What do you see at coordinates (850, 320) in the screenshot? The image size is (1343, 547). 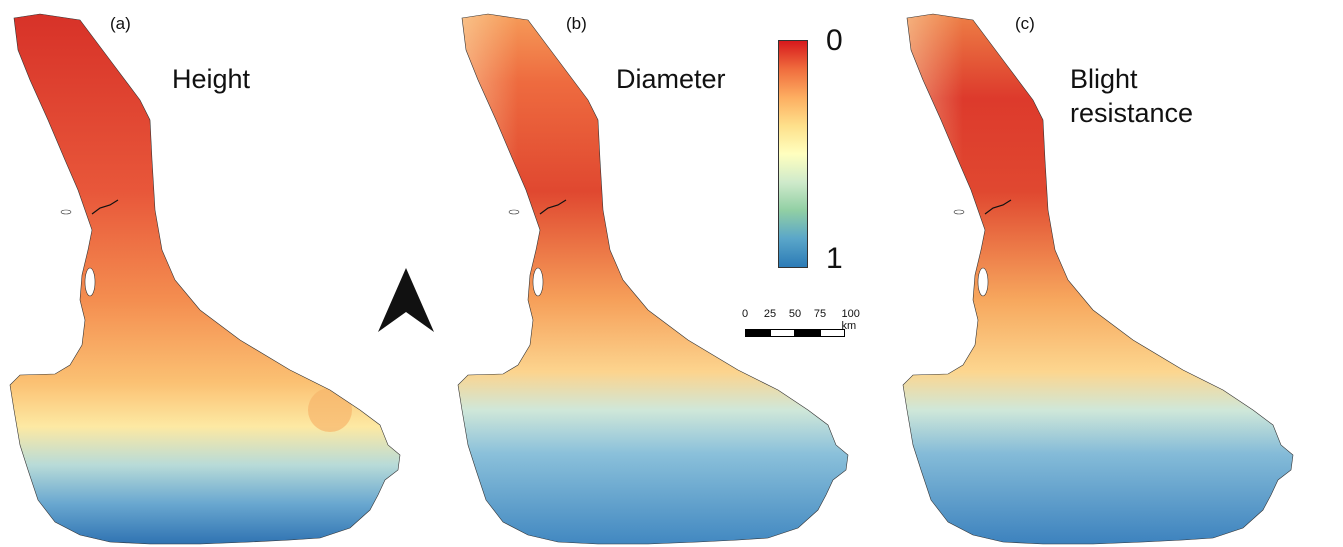 I see `scale-tick-label: 100 km` at bounding box center [850, 320].